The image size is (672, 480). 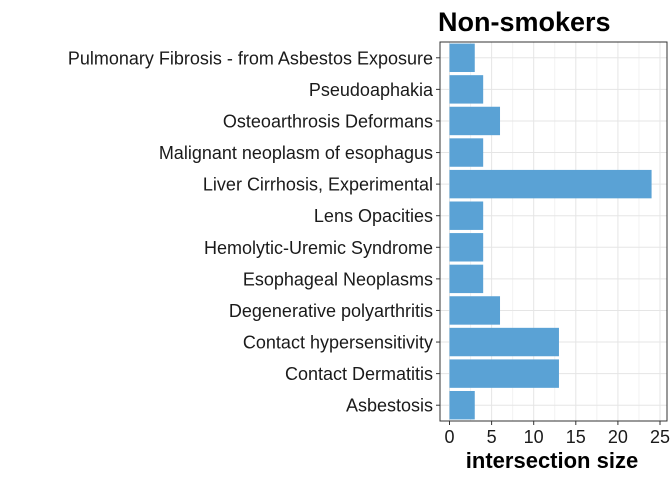 I want to click on x-tick-label: 10, so click(x=534, y=437).